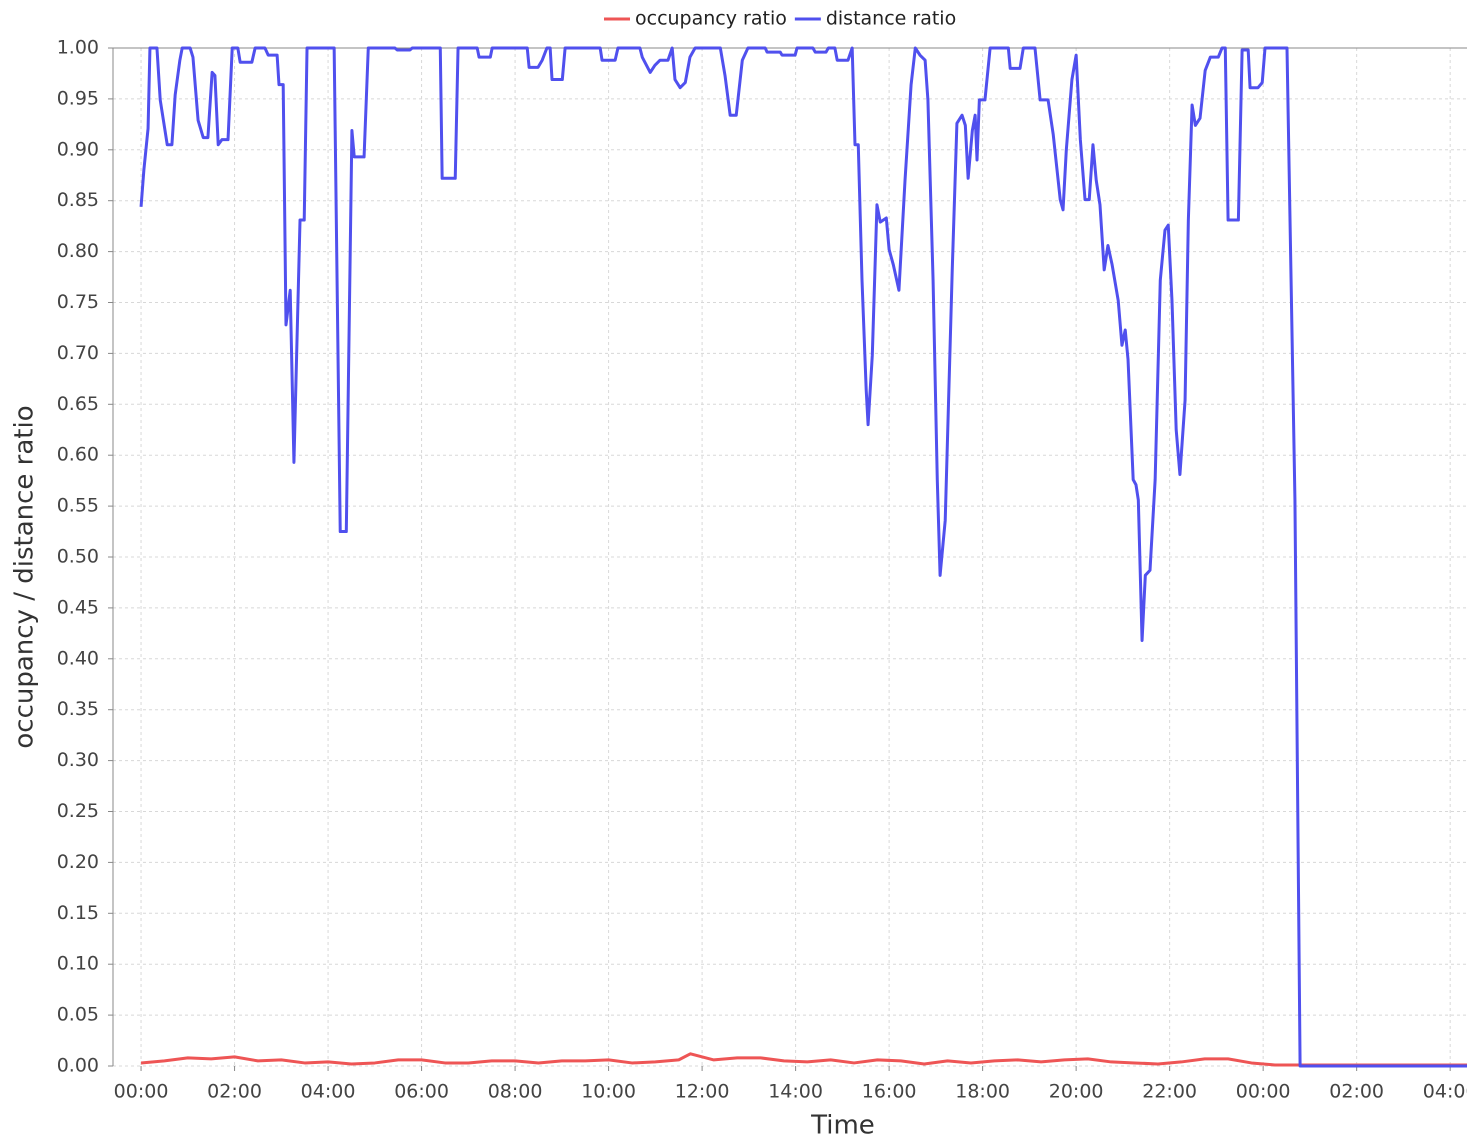 The width and height of the screenshot is (1467, 1141). I want to click on y-tick-label: 0.40, so click(78, 658).